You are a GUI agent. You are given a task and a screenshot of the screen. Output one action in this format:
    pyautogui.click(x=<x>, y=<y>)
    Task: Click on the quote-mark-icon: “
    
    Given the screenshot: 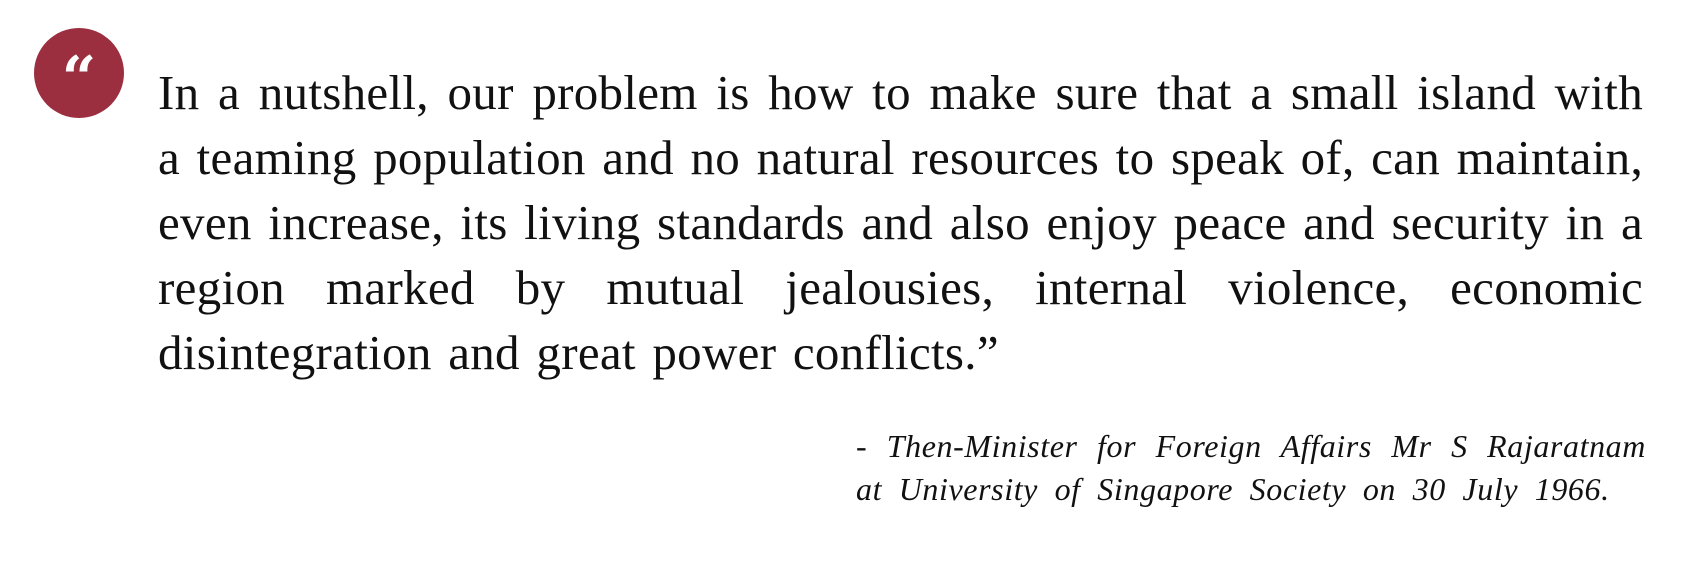 What is the action you would take?
    pyautogui.click(x=79, y=73)
    